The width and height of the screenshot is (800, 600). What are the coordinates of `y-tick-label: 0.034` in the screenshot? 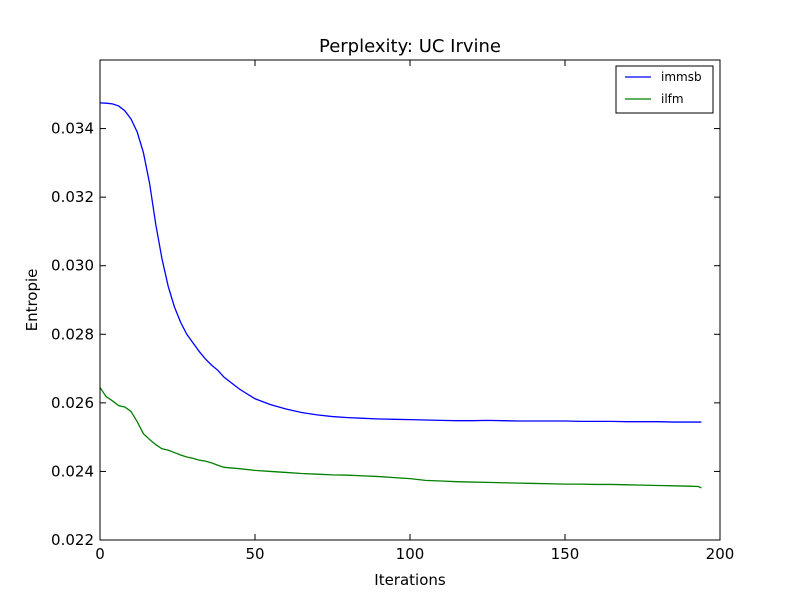 It's located at (72, 129).